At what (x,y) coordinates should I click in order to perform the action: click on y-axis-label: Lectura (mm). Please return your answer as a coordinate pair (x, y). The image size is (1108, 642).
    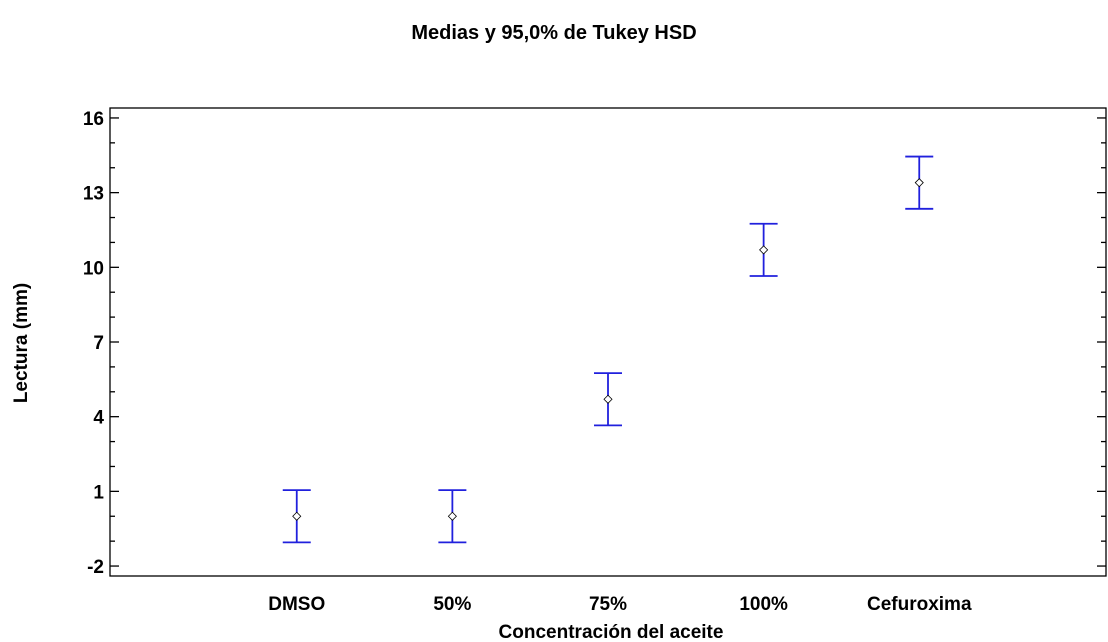
    Looking at the image, I should click on (21, 343).